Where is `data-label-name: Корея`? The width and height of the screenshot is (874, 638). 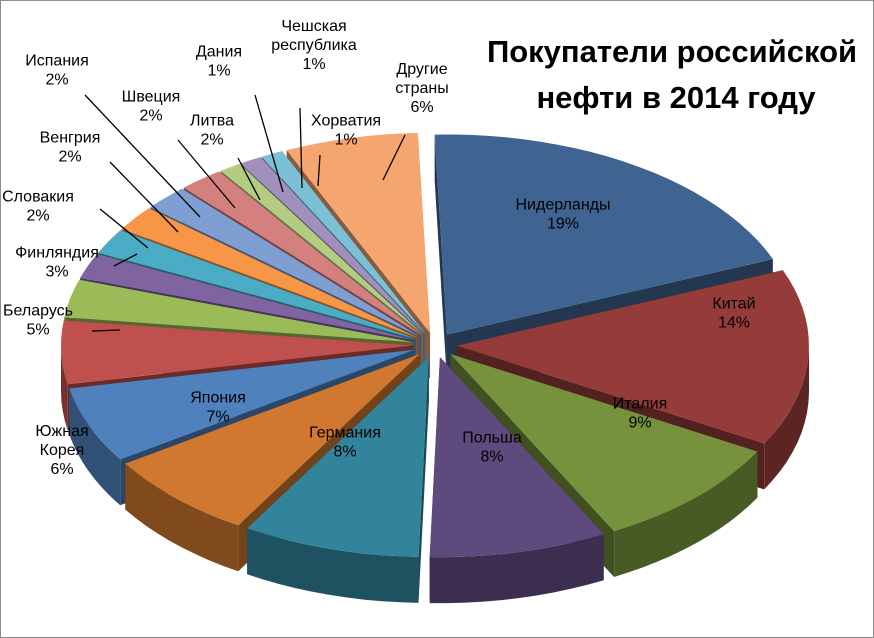
data-label-name: Корея is located at coordinates (62, 450).